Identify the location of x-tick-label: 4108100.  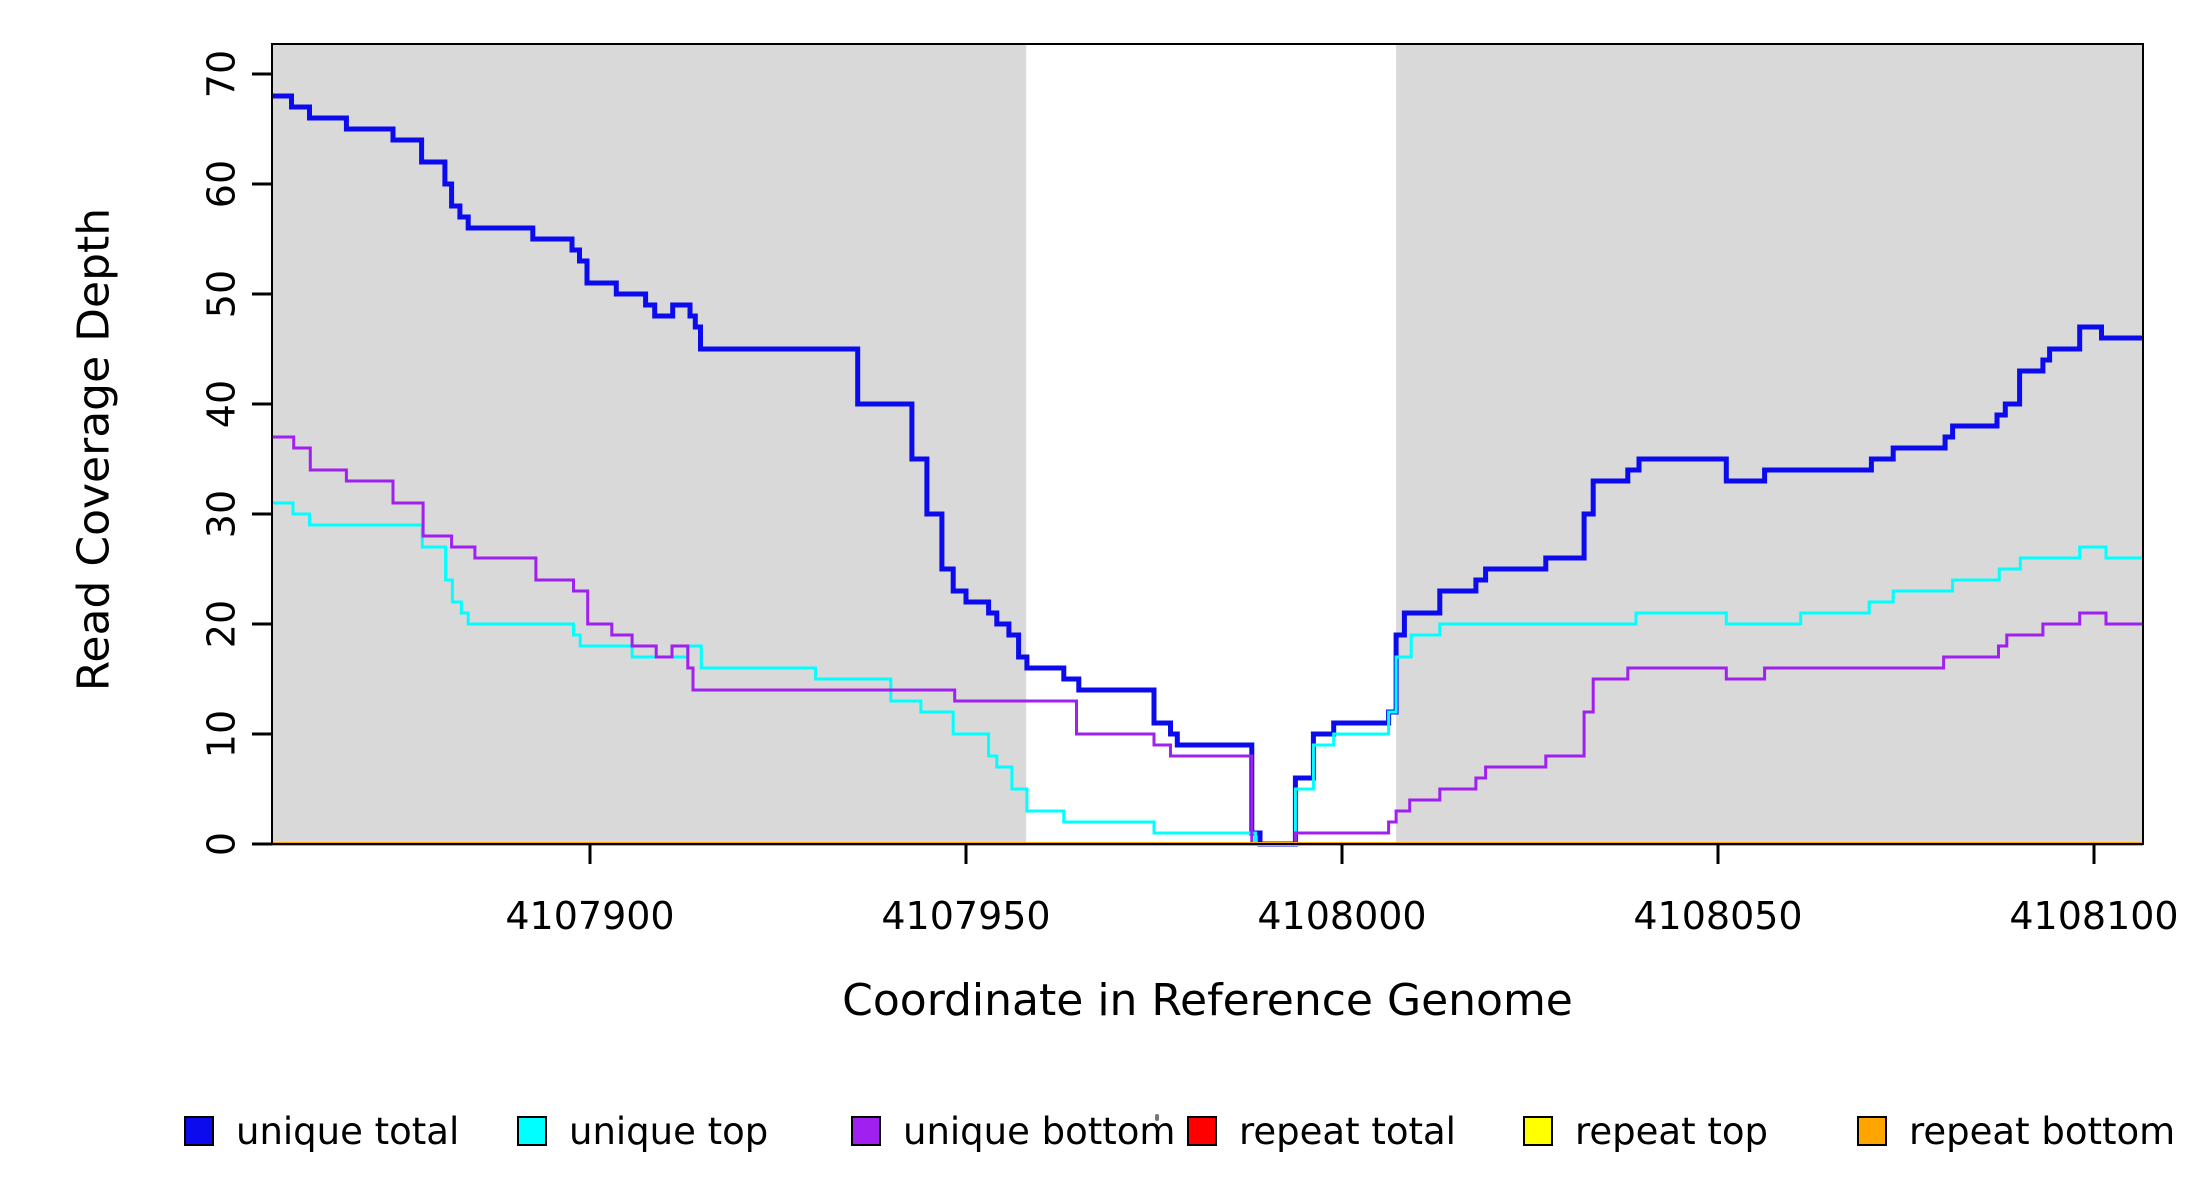
(2093, 916).